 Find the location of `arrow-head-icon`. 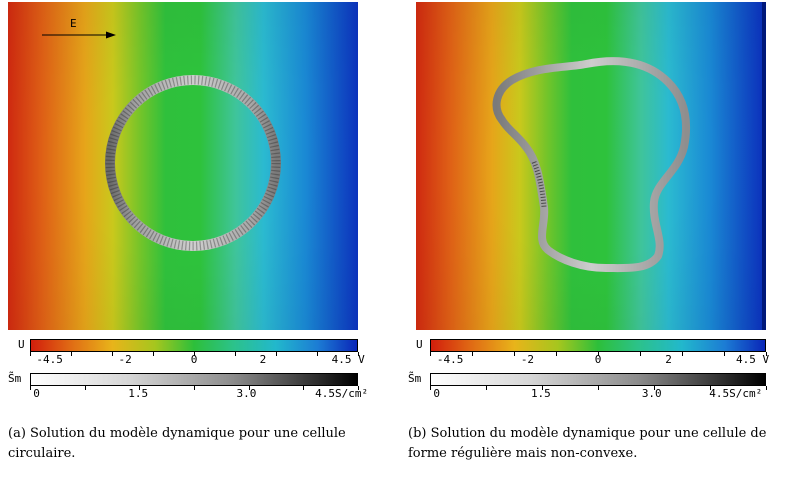

arrow-head-icon is located at coordinates (111, 35).